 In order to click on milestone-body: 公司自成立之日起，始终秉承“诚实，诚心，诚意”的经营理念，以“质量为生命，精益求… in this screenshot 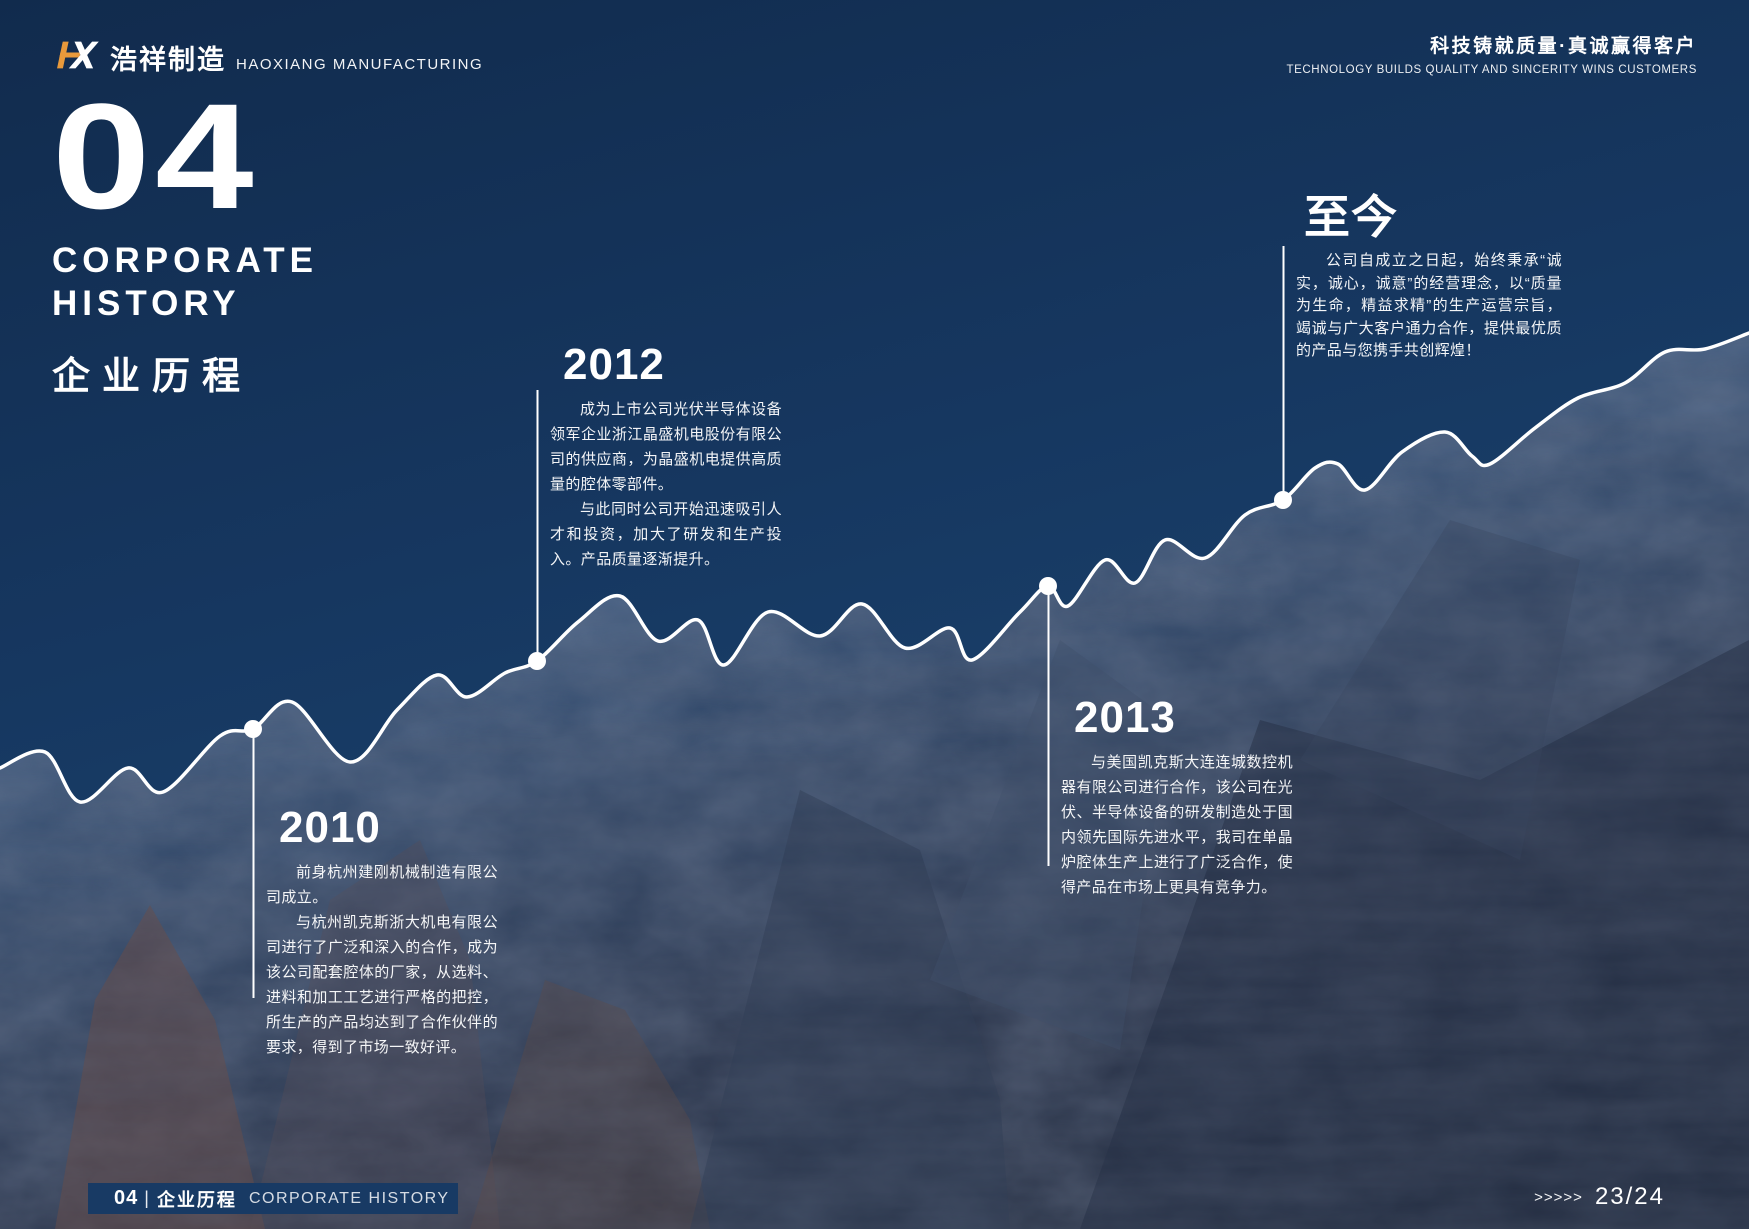, I will do `click(1429, 306)`.